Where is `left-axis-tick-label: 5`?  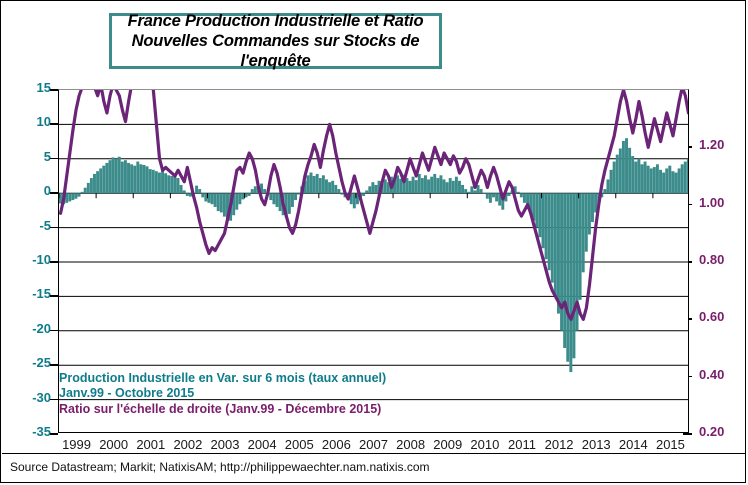
left-axis-tick-label: 5 is located at coordinates (47, 156).